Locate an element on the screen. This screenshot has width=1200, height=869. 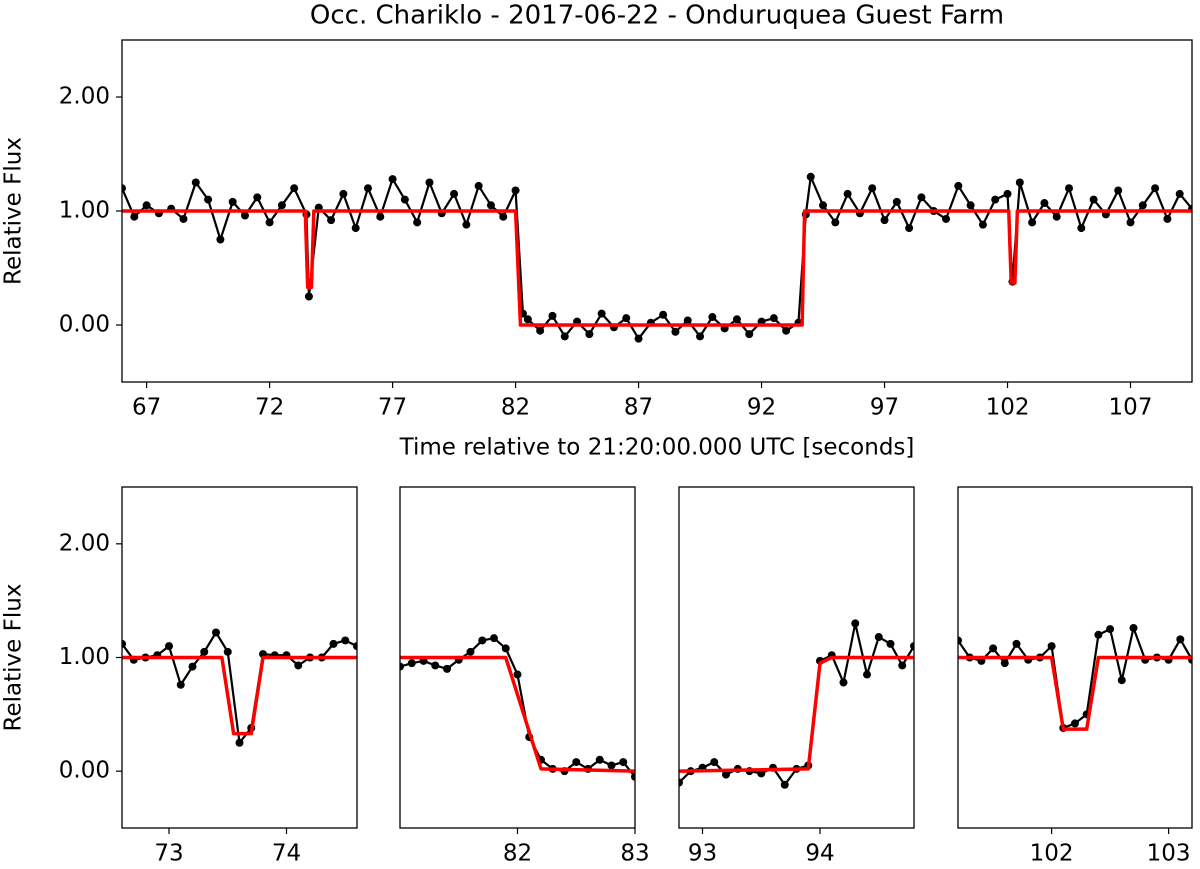
x-tick-label: 94 is located at coordinates (819, 854).